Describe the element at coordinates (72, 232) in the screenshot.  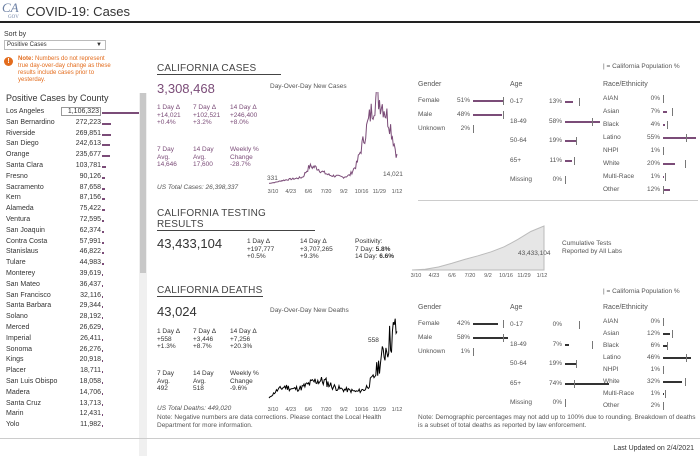
I see `county-row: San Joaquin 62,374` at that location.